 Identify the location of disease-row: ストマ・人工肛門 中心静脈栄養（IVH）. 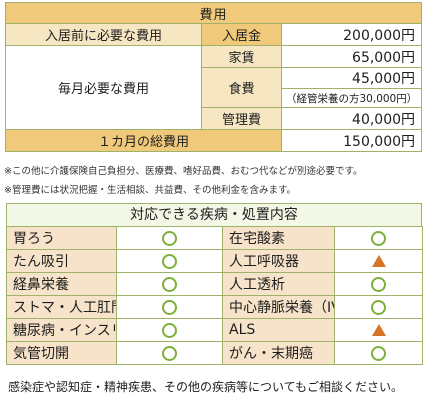
(214, 307).